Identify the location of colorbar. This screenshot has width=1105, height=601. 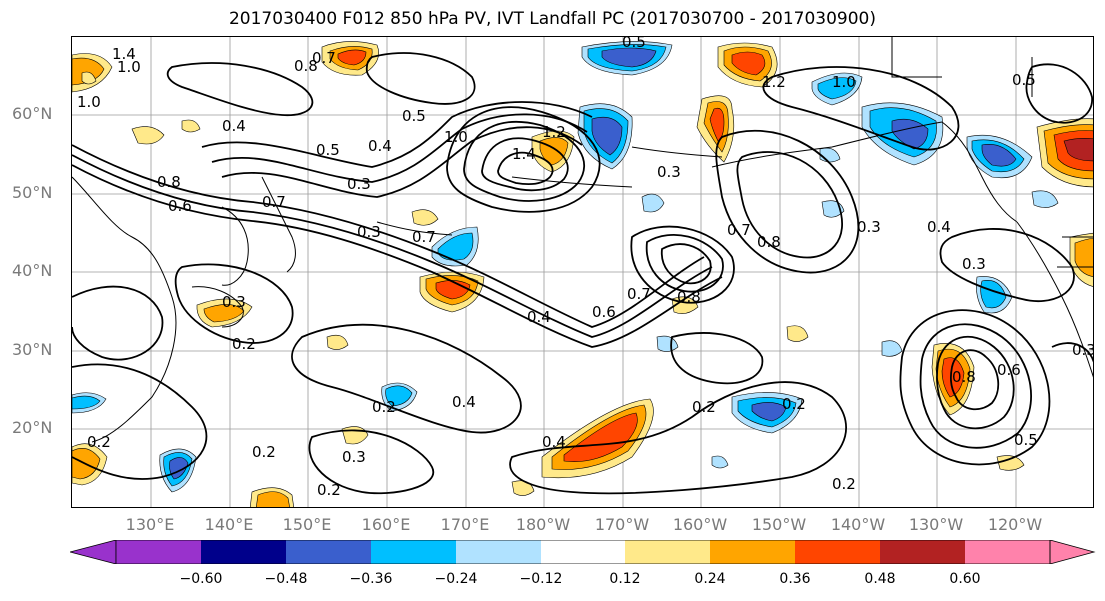
(582, 553).